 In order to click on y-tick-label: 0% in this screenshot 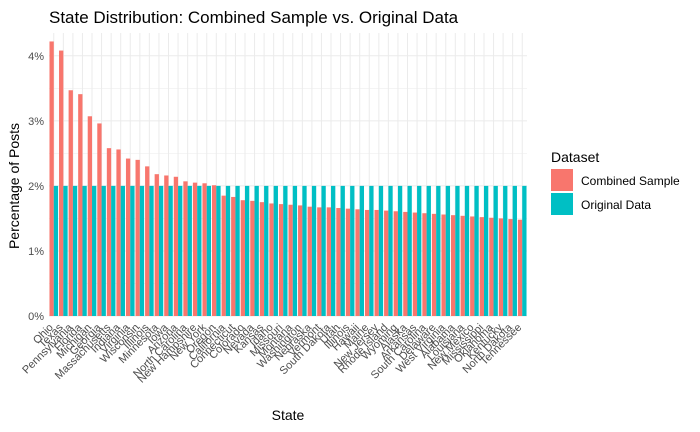, I will do `click(36, 317)`.